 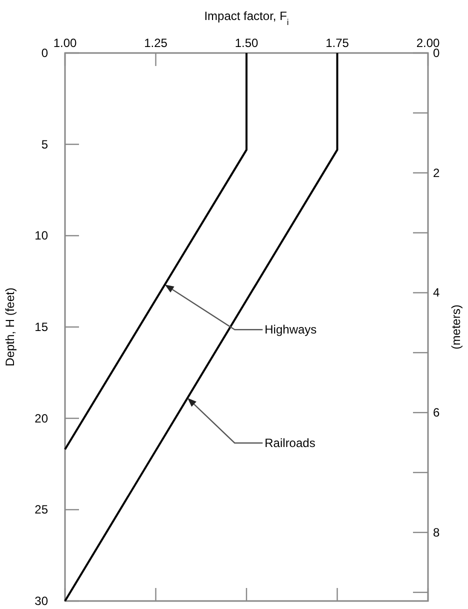 What do you see at coordinates (41, 327) in the screenshot?
I see `y-tick-label: 15` at bounding box center [41, 327].